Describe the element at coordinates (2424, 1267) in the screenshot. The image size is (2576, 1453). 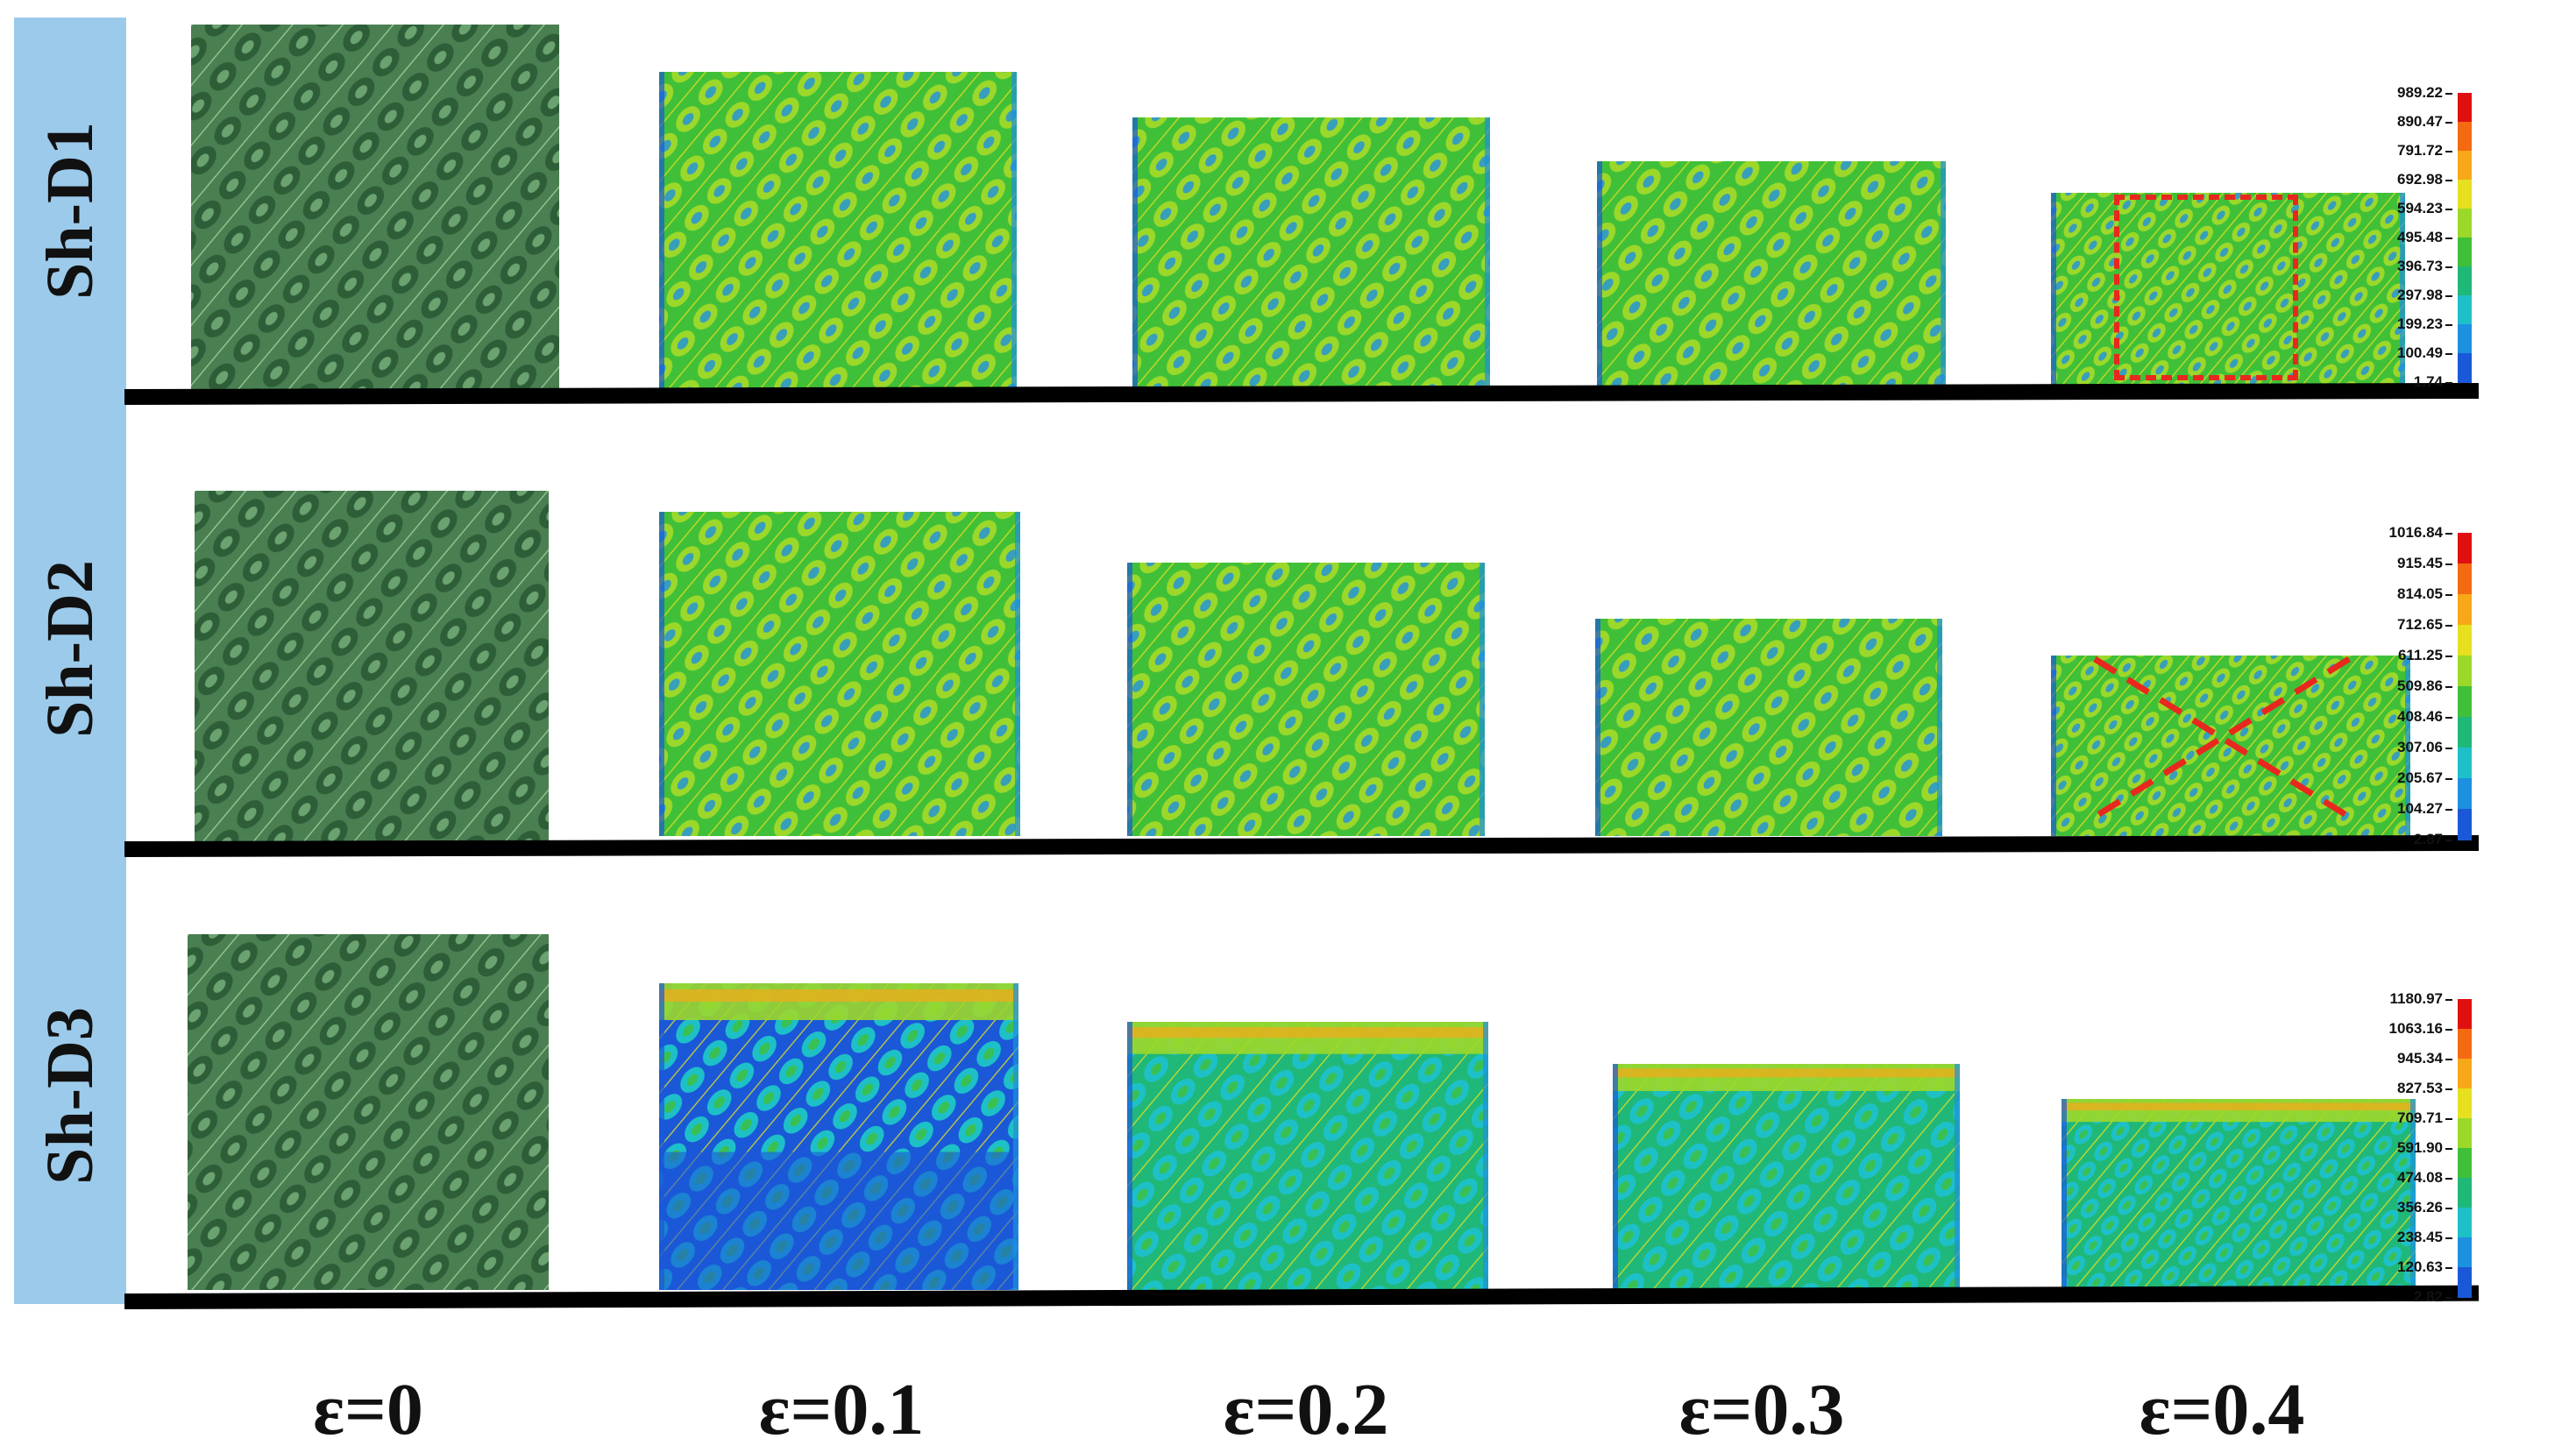
I see `colorbar-tick-label: 120.63` at that location.